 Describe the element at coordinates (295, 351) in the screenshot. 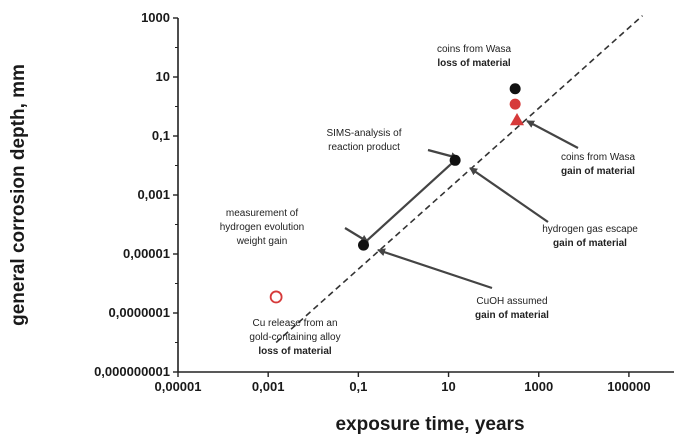

I see `annotation-cu-release-anno-line: loss of material` at that location.